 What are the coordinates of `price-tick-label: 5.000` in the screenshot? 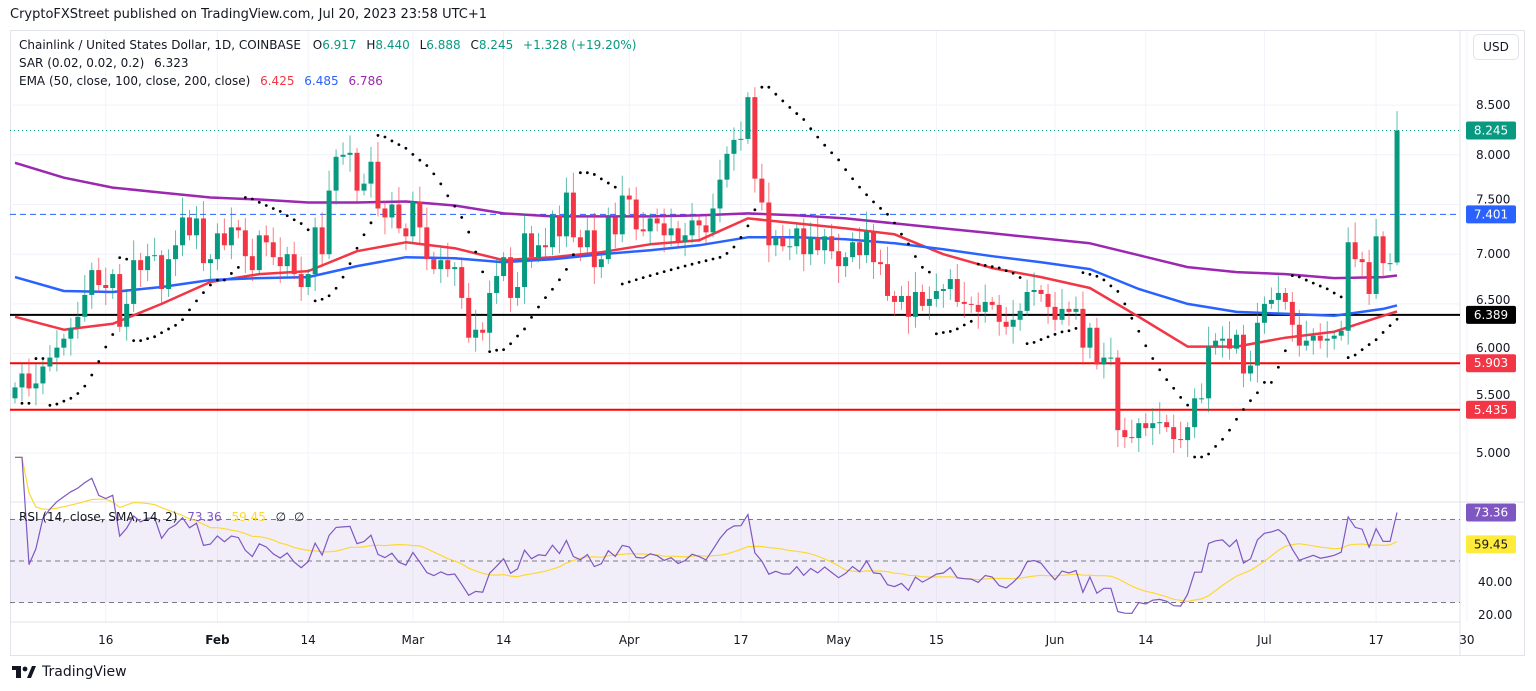 It's located at (1493, 453).